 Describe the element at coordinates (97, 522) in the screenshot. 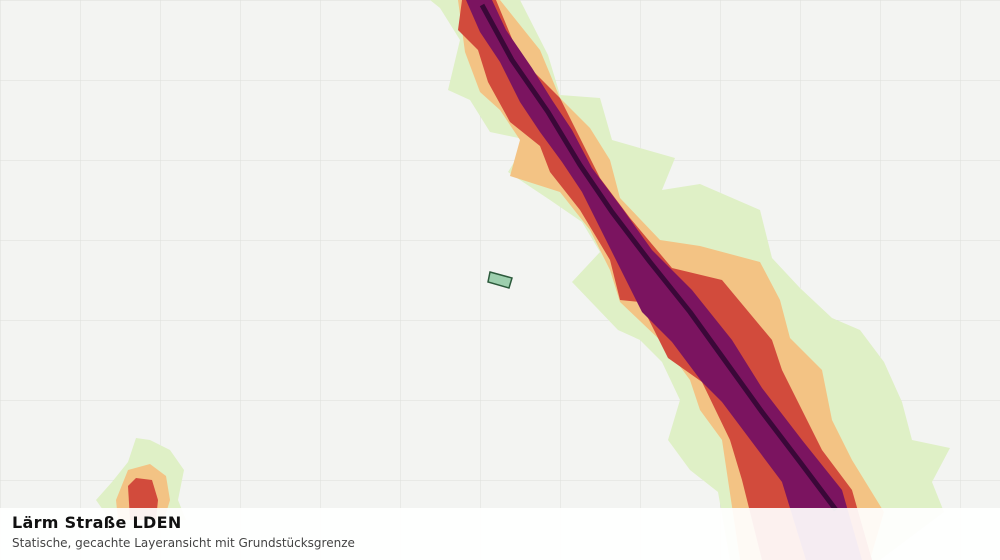

I see `layer-title: Lärm Straße LDEN` at that location.